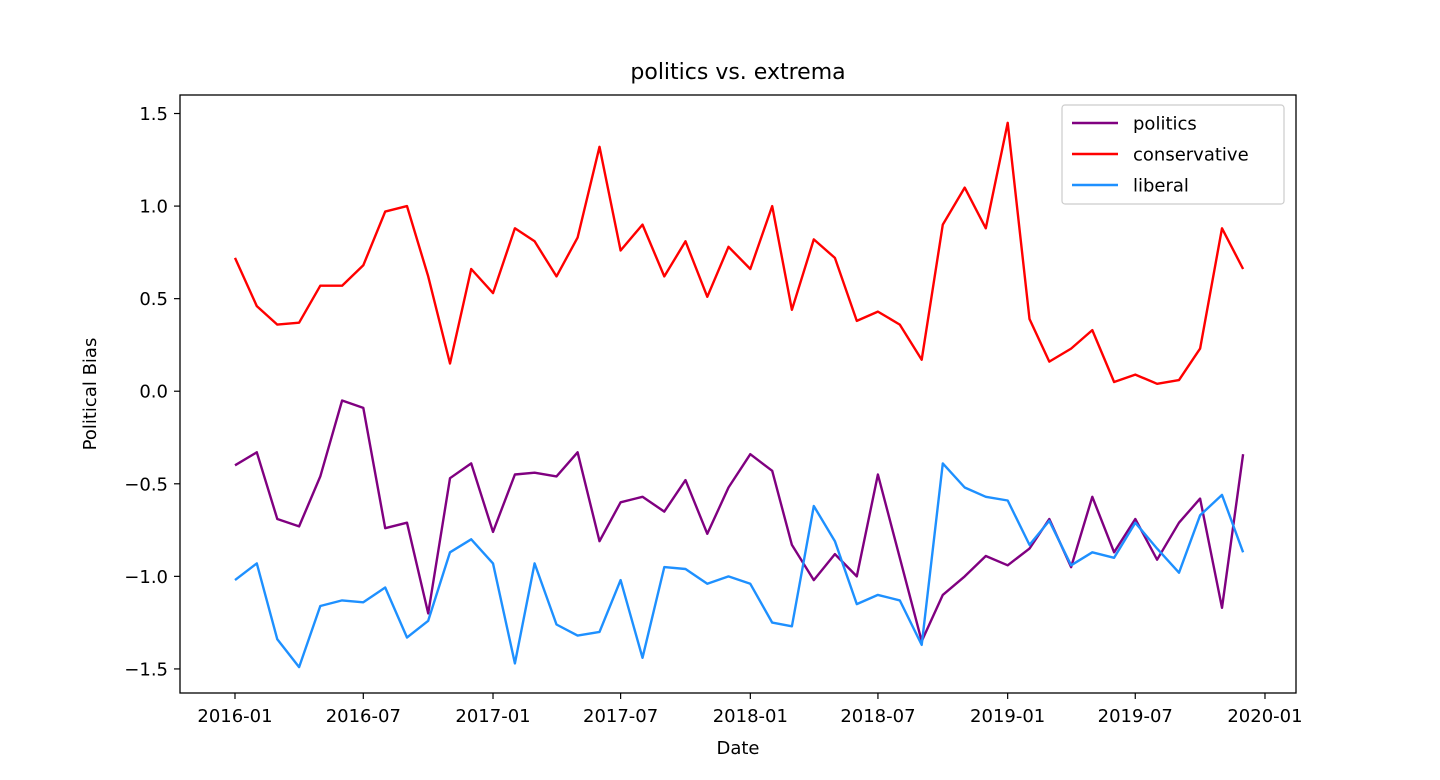  I want to click on chart-title: politics vs. extrema, so click(737, 72).